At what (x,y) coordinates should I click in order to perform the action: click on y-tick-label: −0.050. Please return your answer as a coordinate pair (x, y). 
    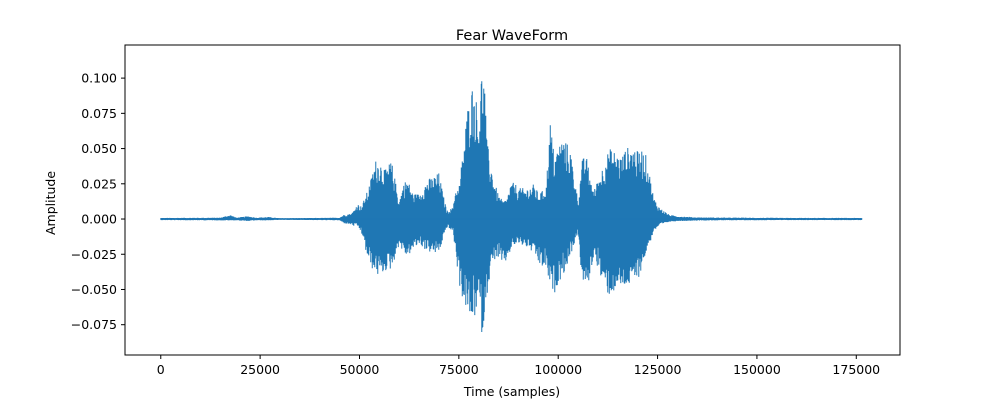
    Looking at the image, I should click on (94, 289).